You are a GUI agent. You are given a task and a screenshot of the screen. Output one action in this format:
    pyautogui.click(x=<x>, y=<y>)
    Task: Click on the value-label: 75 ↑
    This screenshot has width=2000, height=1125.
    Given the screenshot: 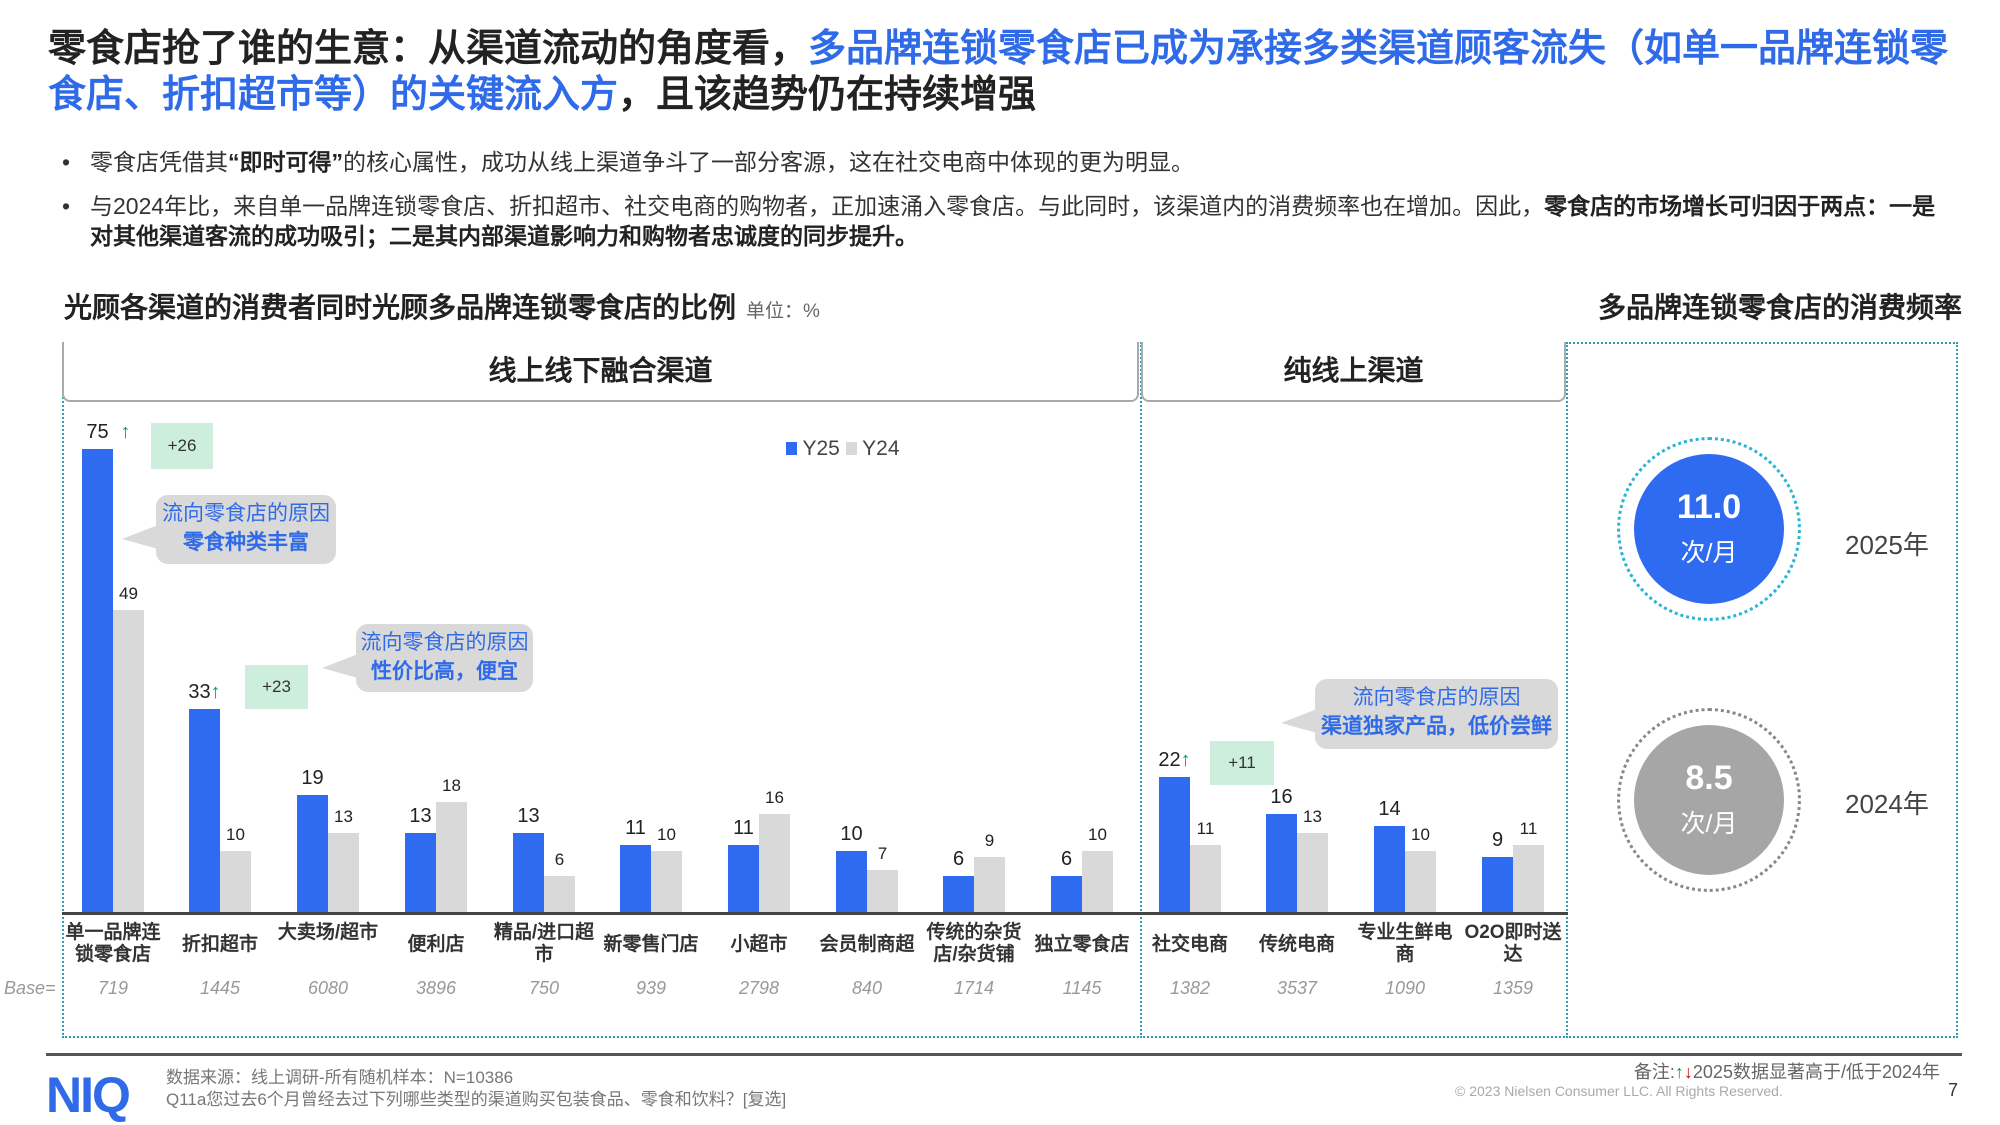 What is the action you would take?
    pyautogui.click(x=108, y=431)
    